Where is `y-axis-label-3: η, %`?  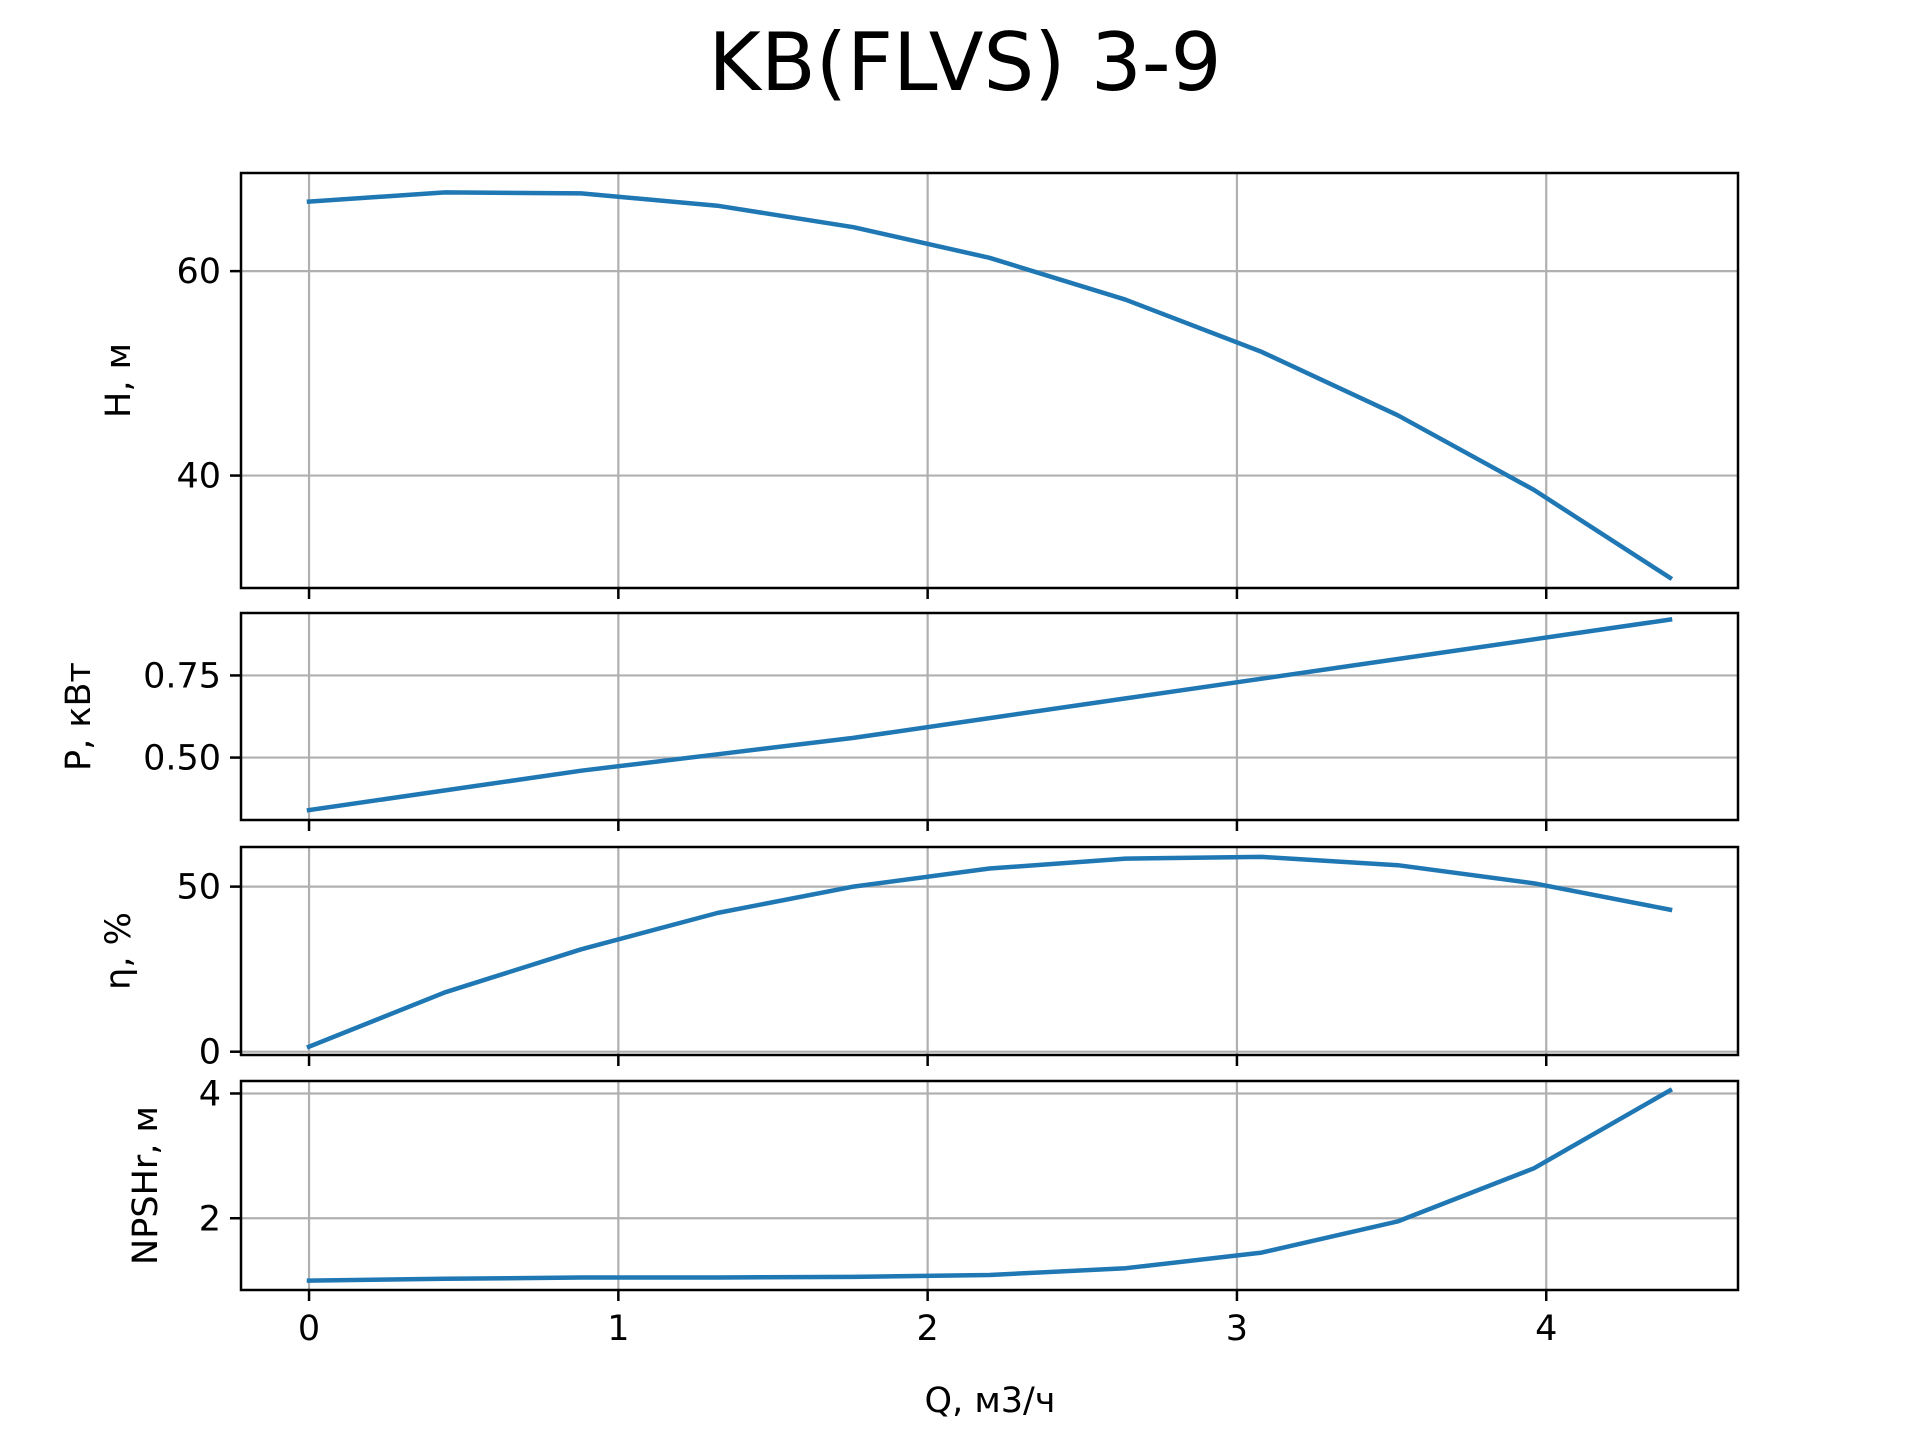
y-axis-label-3: η, % is located at coordinates (119, 951).